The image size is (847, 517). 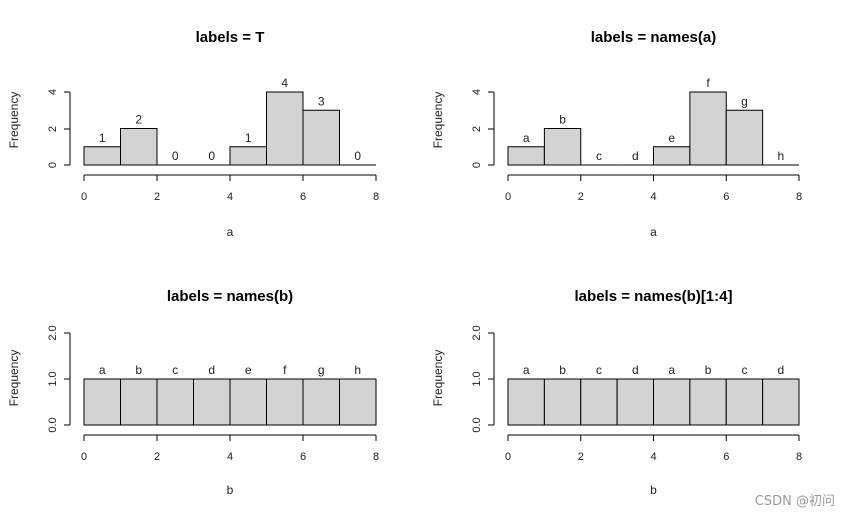 I want to click on y-tick-label: 0.0, so click(x=53, y=424).